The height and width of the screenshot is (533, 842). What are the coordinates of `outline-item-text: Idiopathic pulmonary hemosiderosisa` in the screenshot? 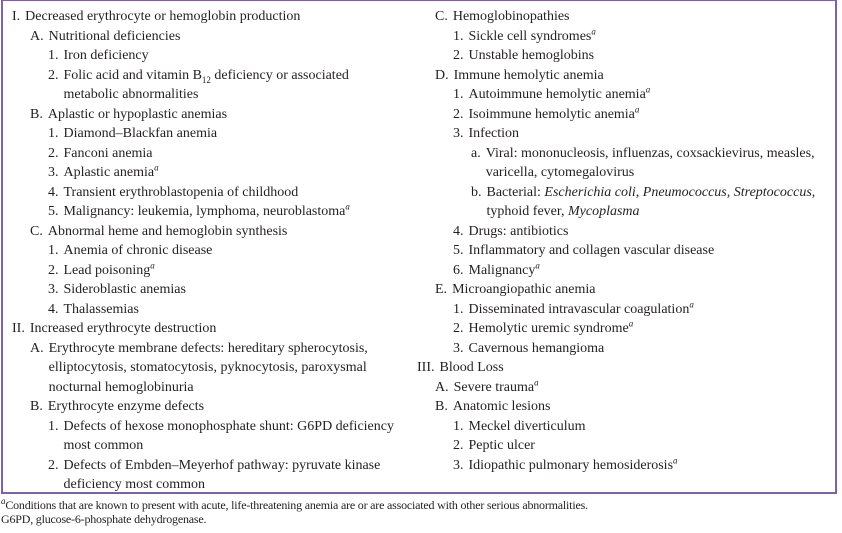 It's located at (643, 465).